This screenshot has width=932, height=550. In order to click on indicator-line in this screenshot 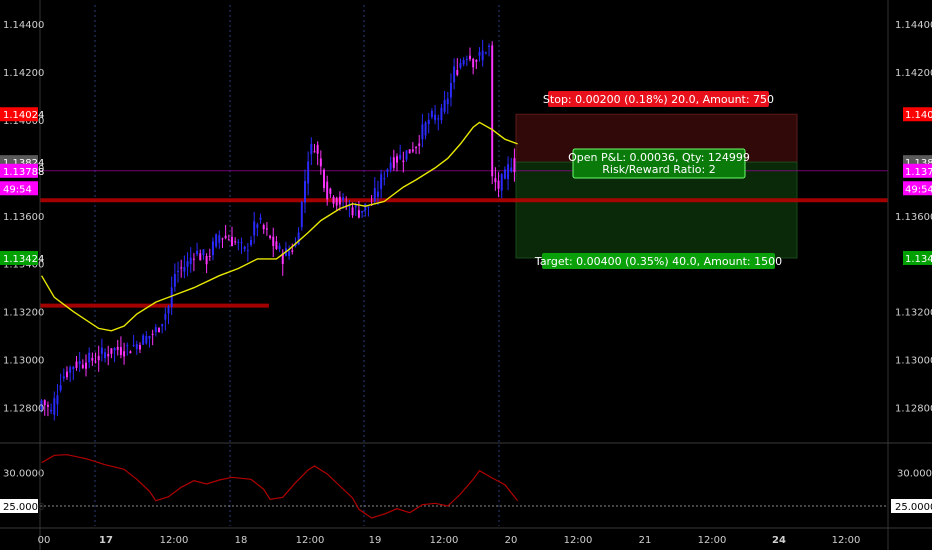, I will do `click(280, 486)`.